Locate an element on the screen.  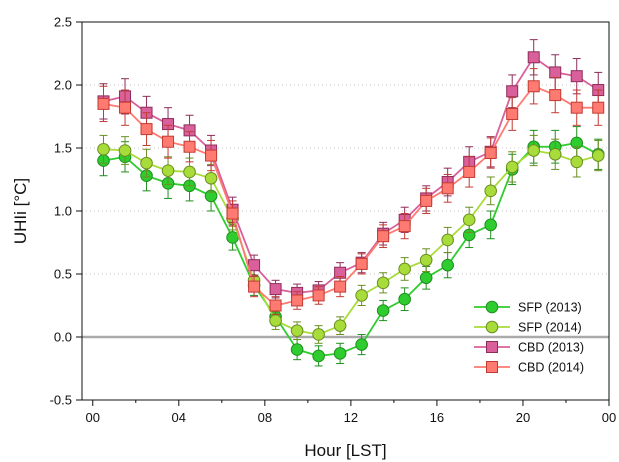
y-axis-title: UHIi [°C] is located at coordinates (20, 211).